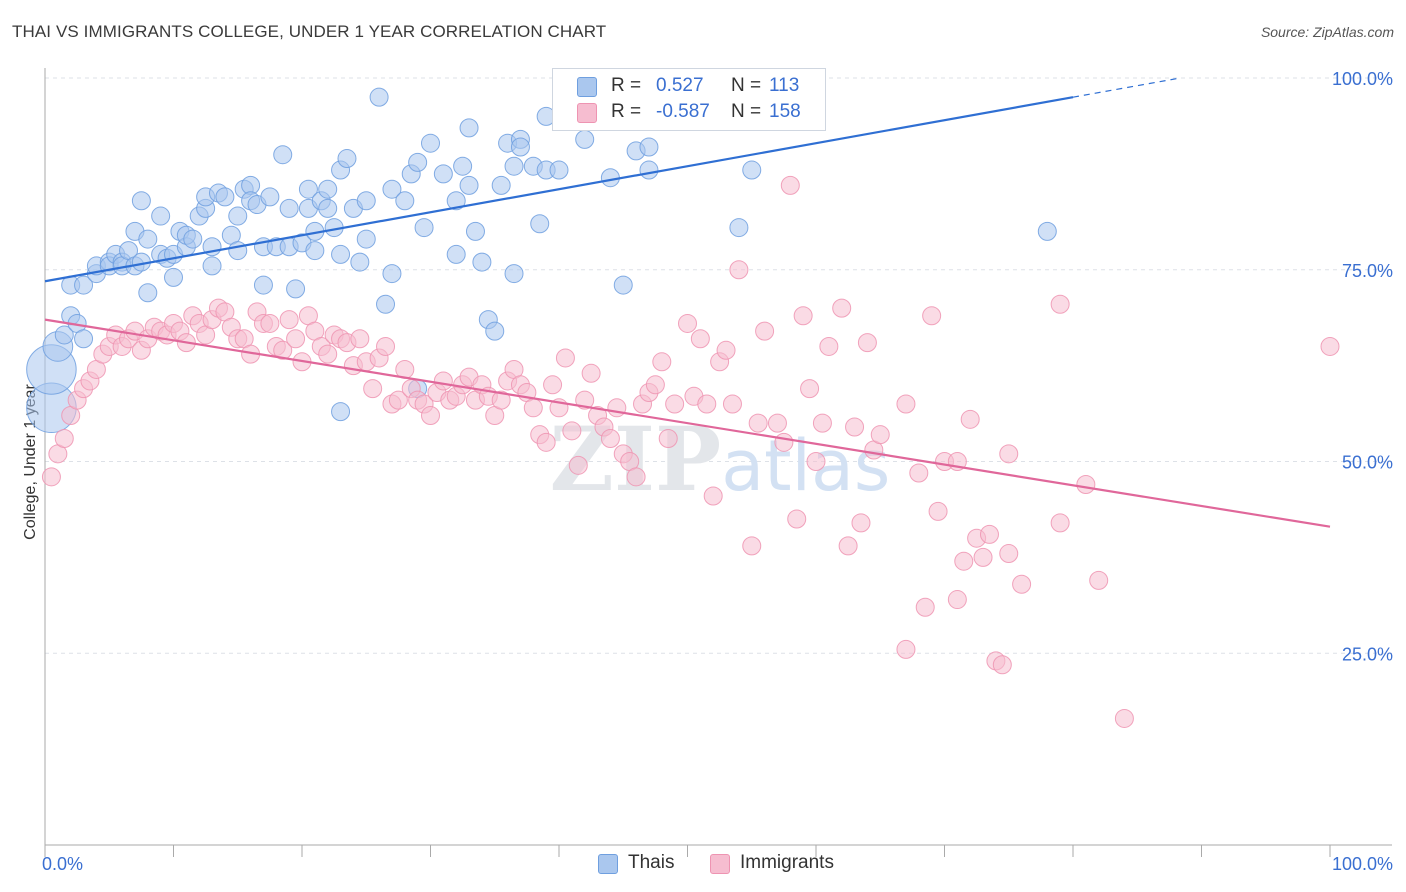 This screenshot has width=1406, height=892. I want to click on r-value: -0.587, so click(683, 111).